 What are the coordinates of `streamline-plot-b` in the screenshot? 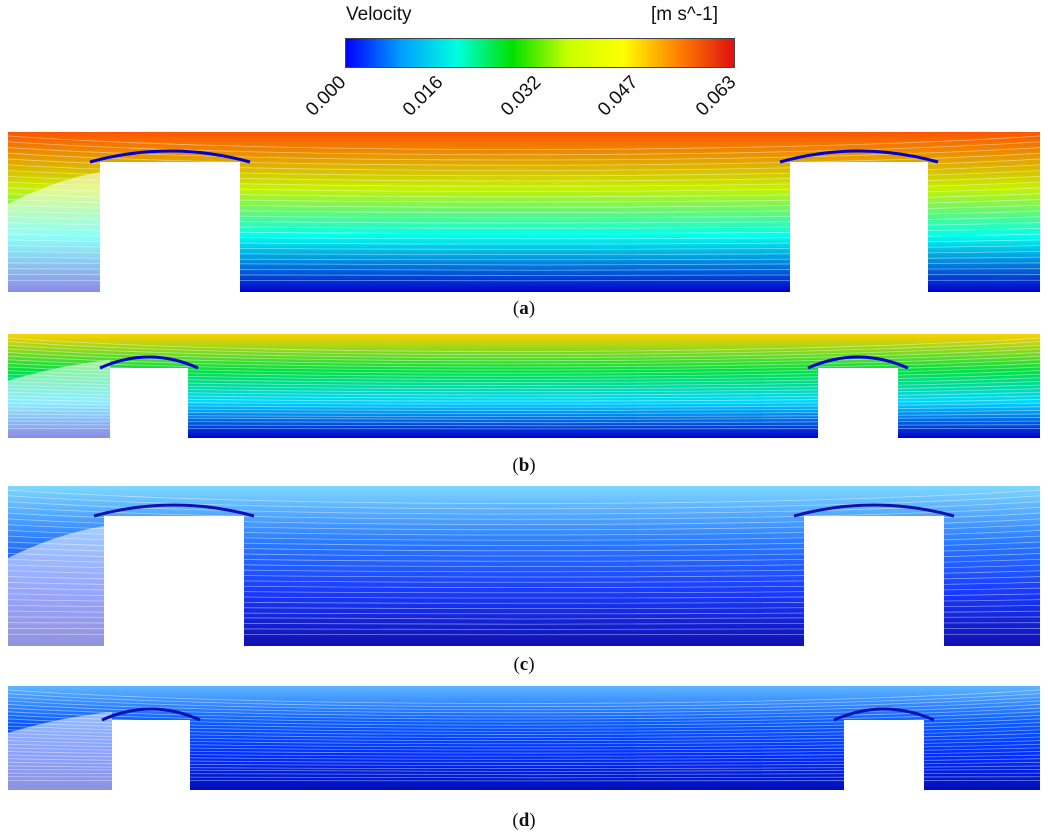 It's located at (524, 386).